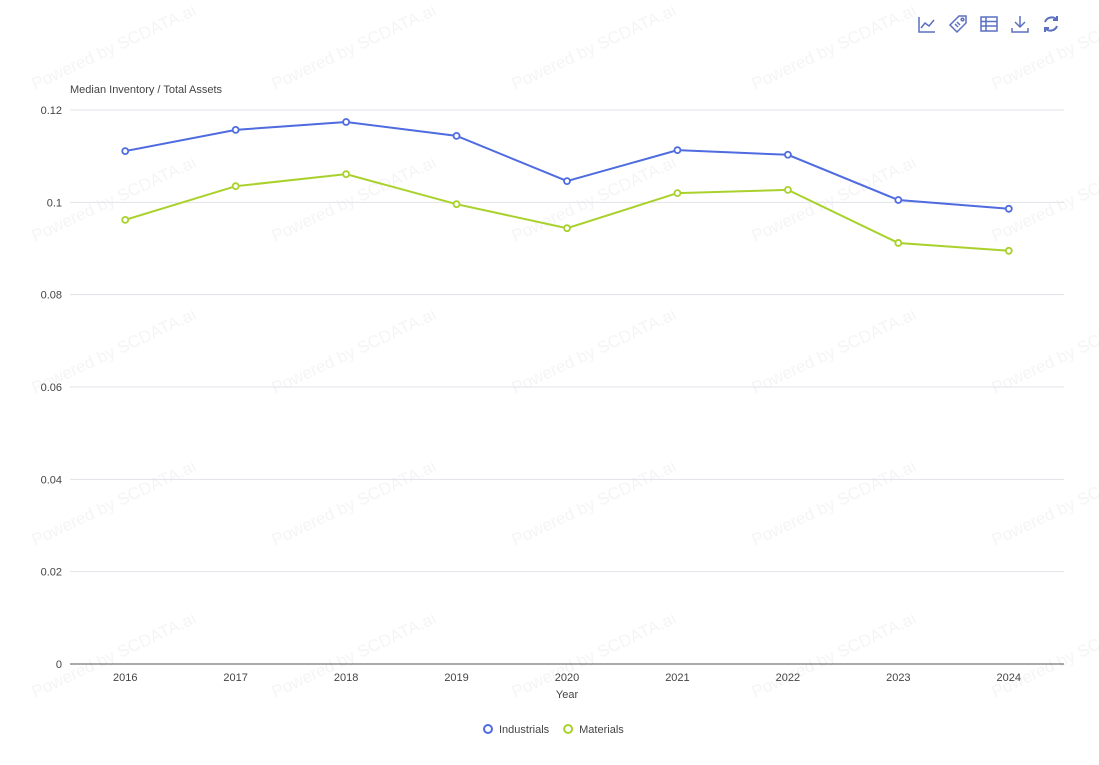 The width and height of the screenshot is (1099, 765). I want to click on y-tick-label: 0.02, so click(51, 573).